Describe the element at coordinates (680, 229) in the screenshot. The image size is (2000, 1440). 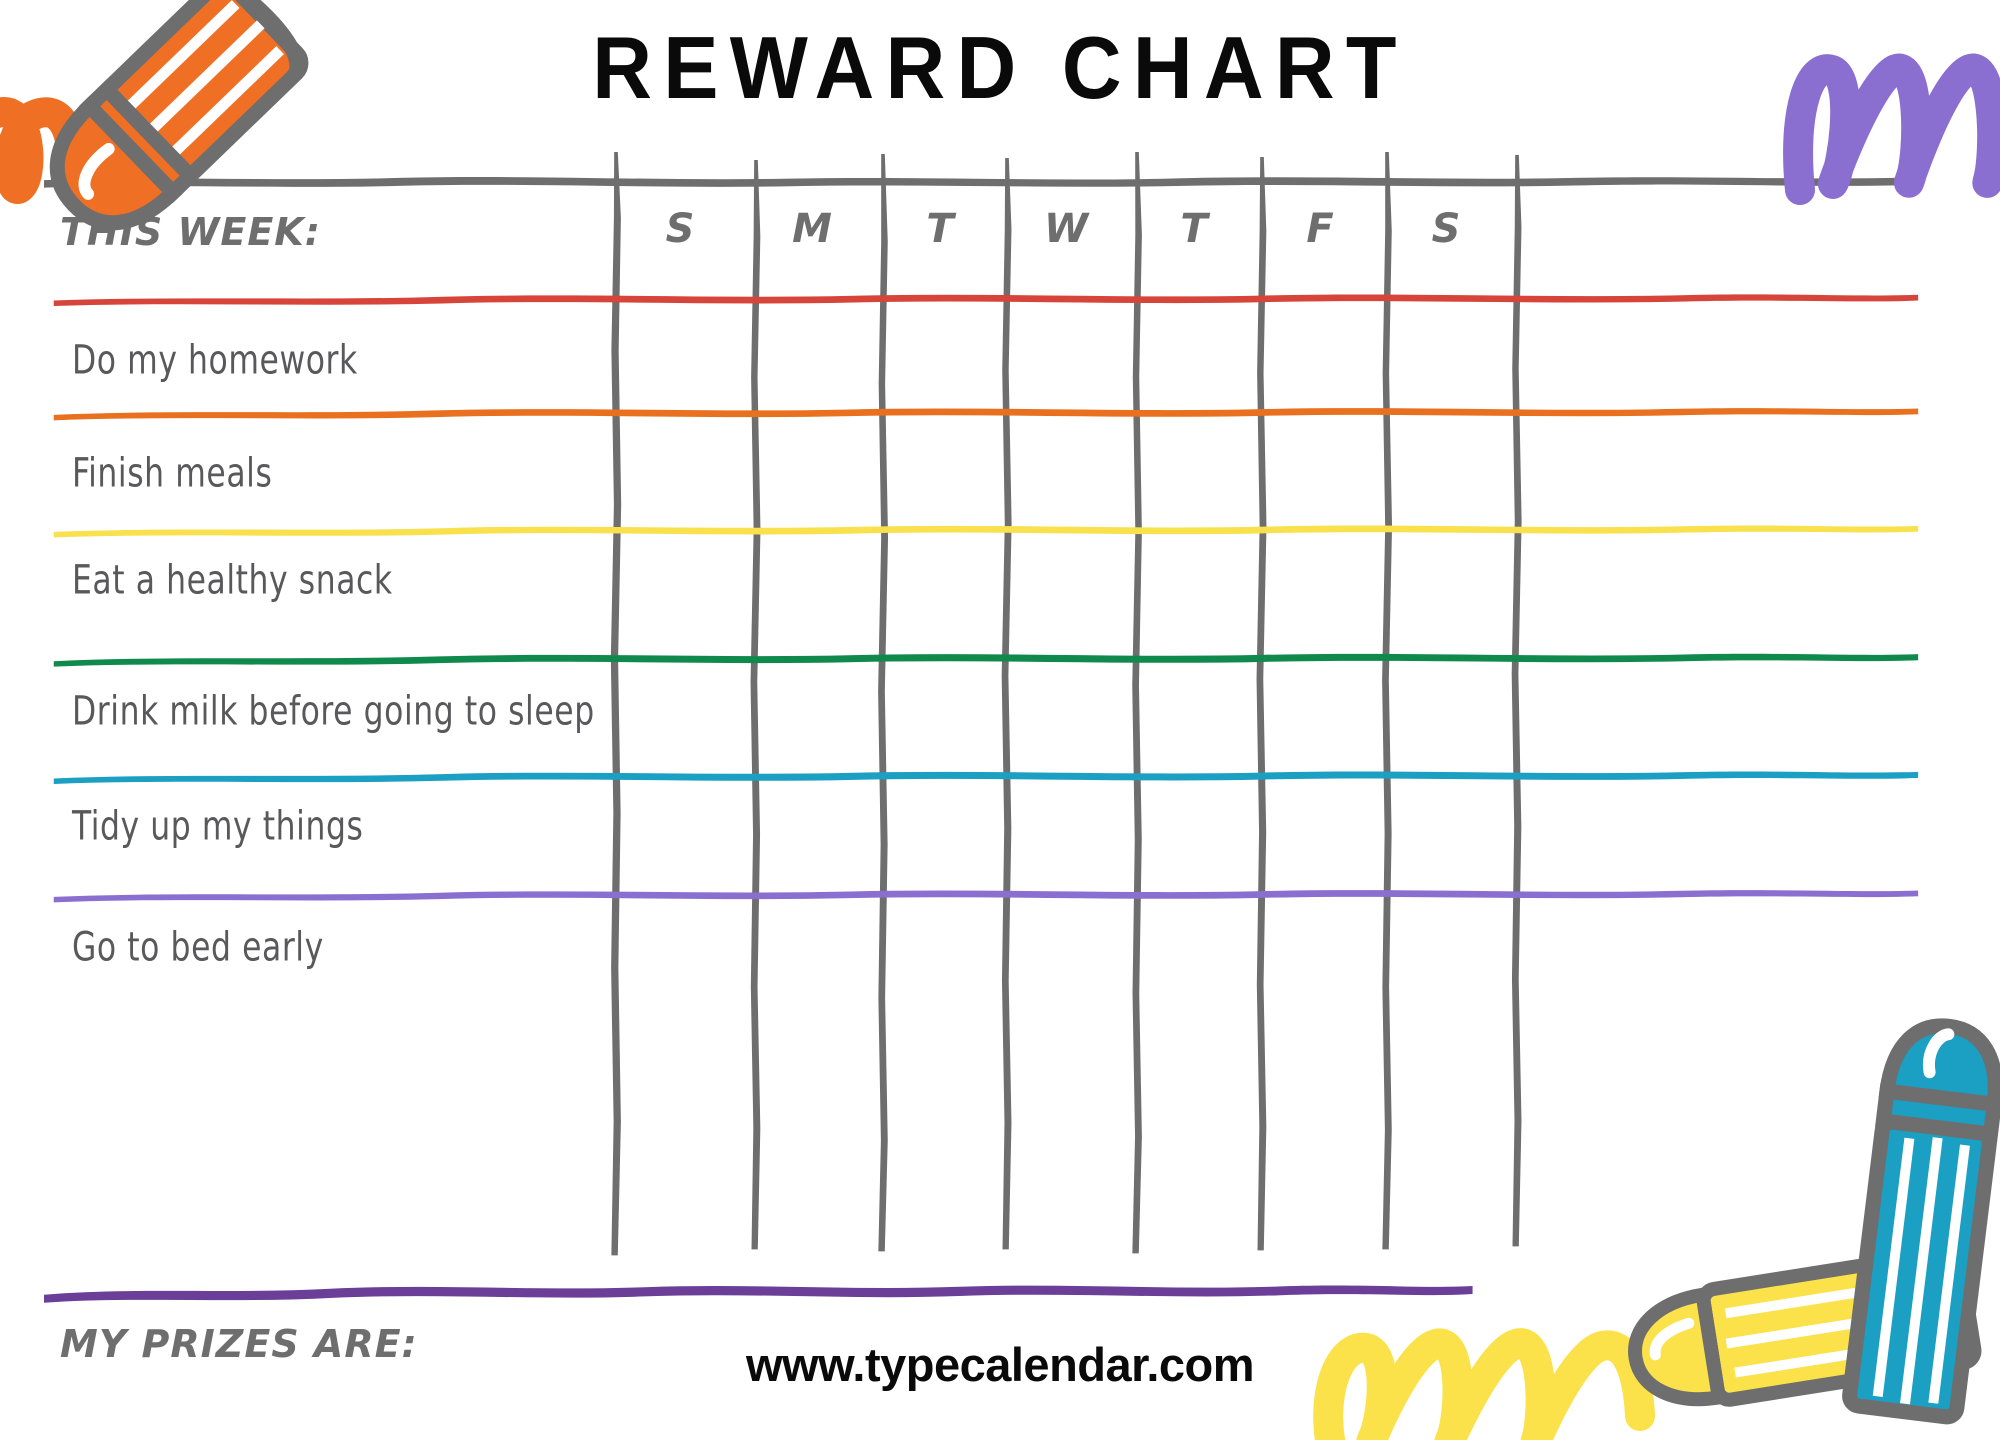
I see `day-header-sunday: S` at that location.